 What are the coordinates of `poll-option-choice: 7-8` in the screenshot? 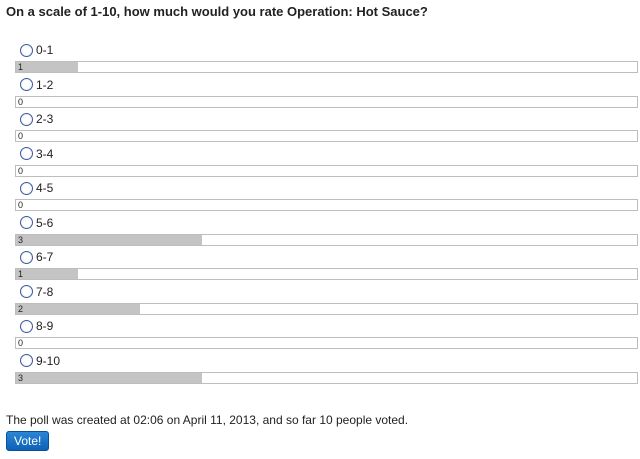 It's located at (36, 292).